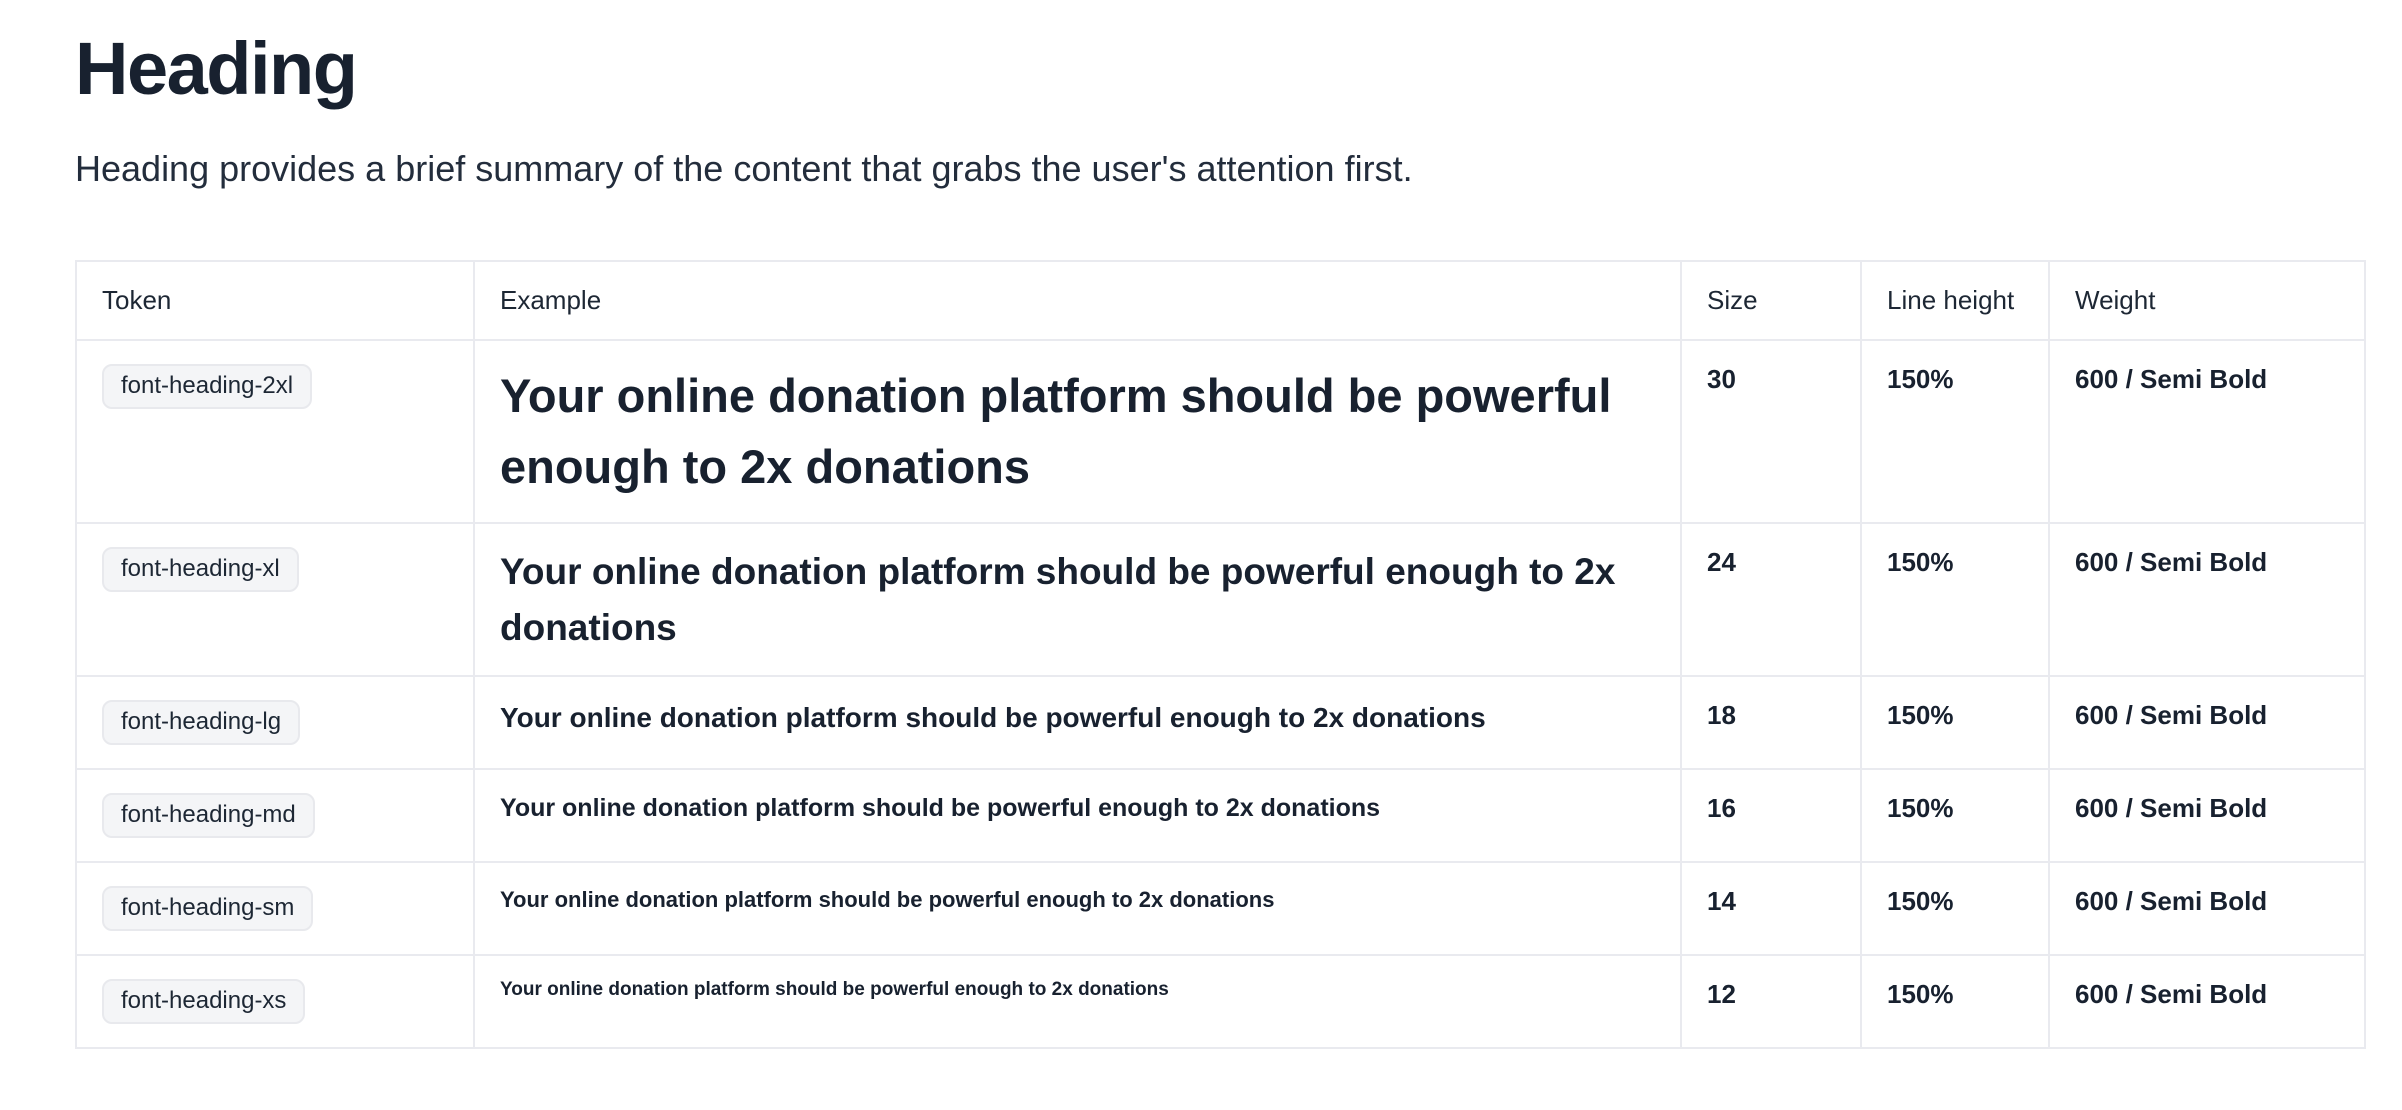  What do you see at coordinates (1771, 600) in the screenshot?
I see `size-value: 24` at bounding box center [1771, 600].